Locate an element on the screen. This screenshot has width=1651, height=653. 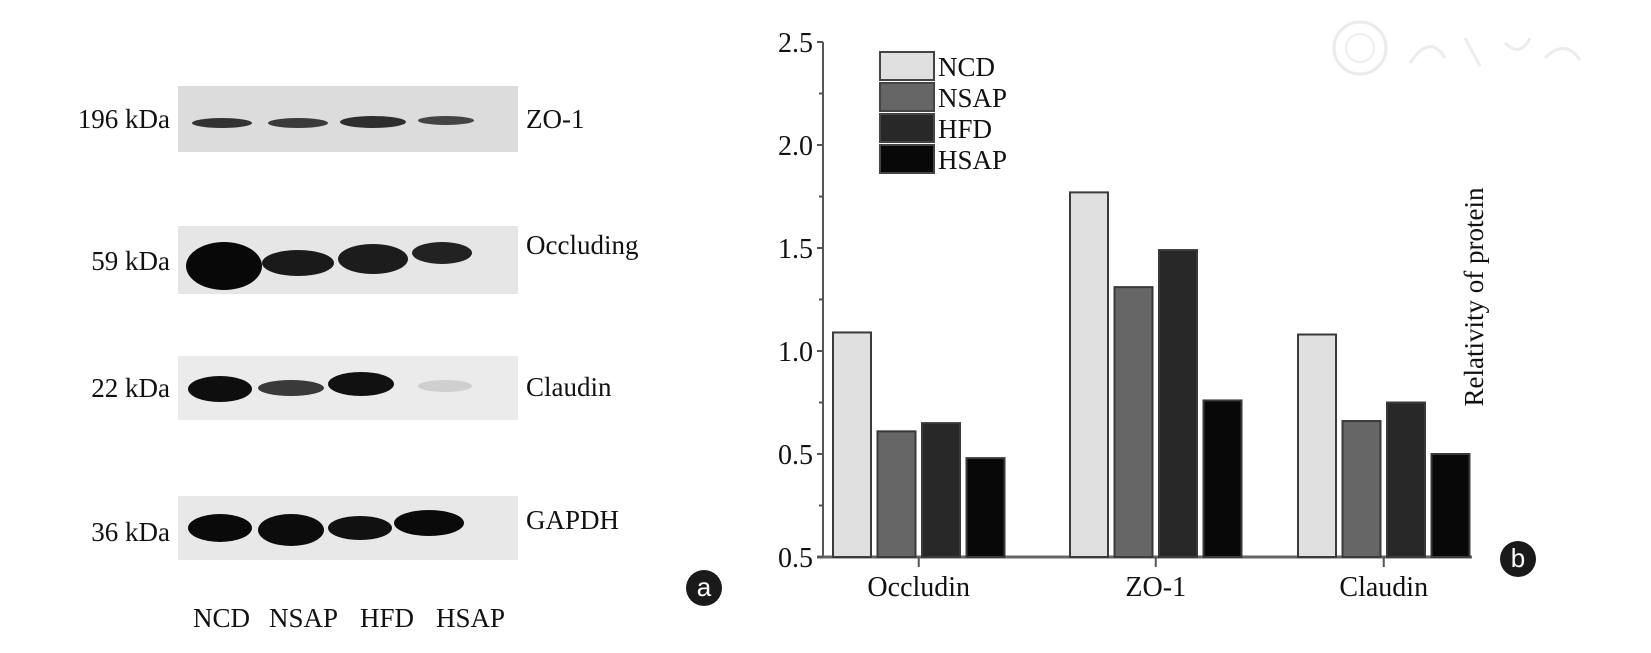
lane-label: NSAP is located at coordinates (304, 618).